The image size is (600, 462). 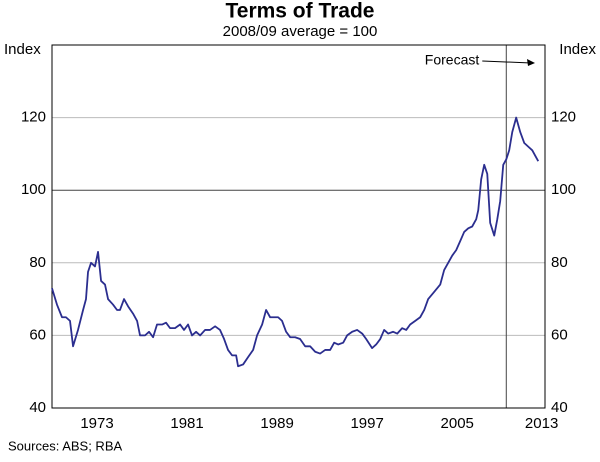 I want to click on chart-title: Terms of Trade, so click(x=300, y=11).